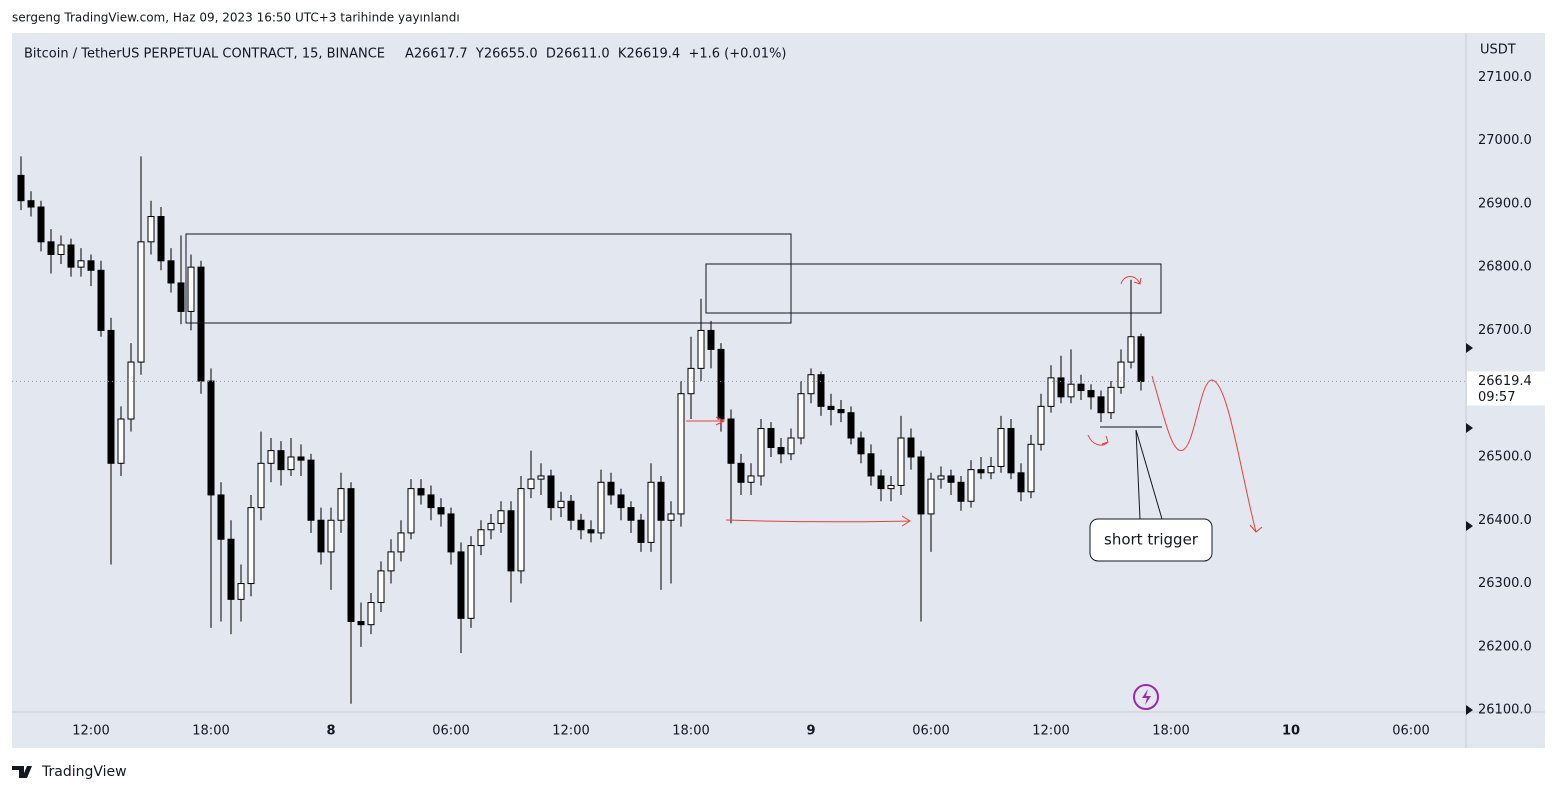 Image resolution: width=1556 pixels, height=792 pixels. I want to click on logo, so click(22, 772).